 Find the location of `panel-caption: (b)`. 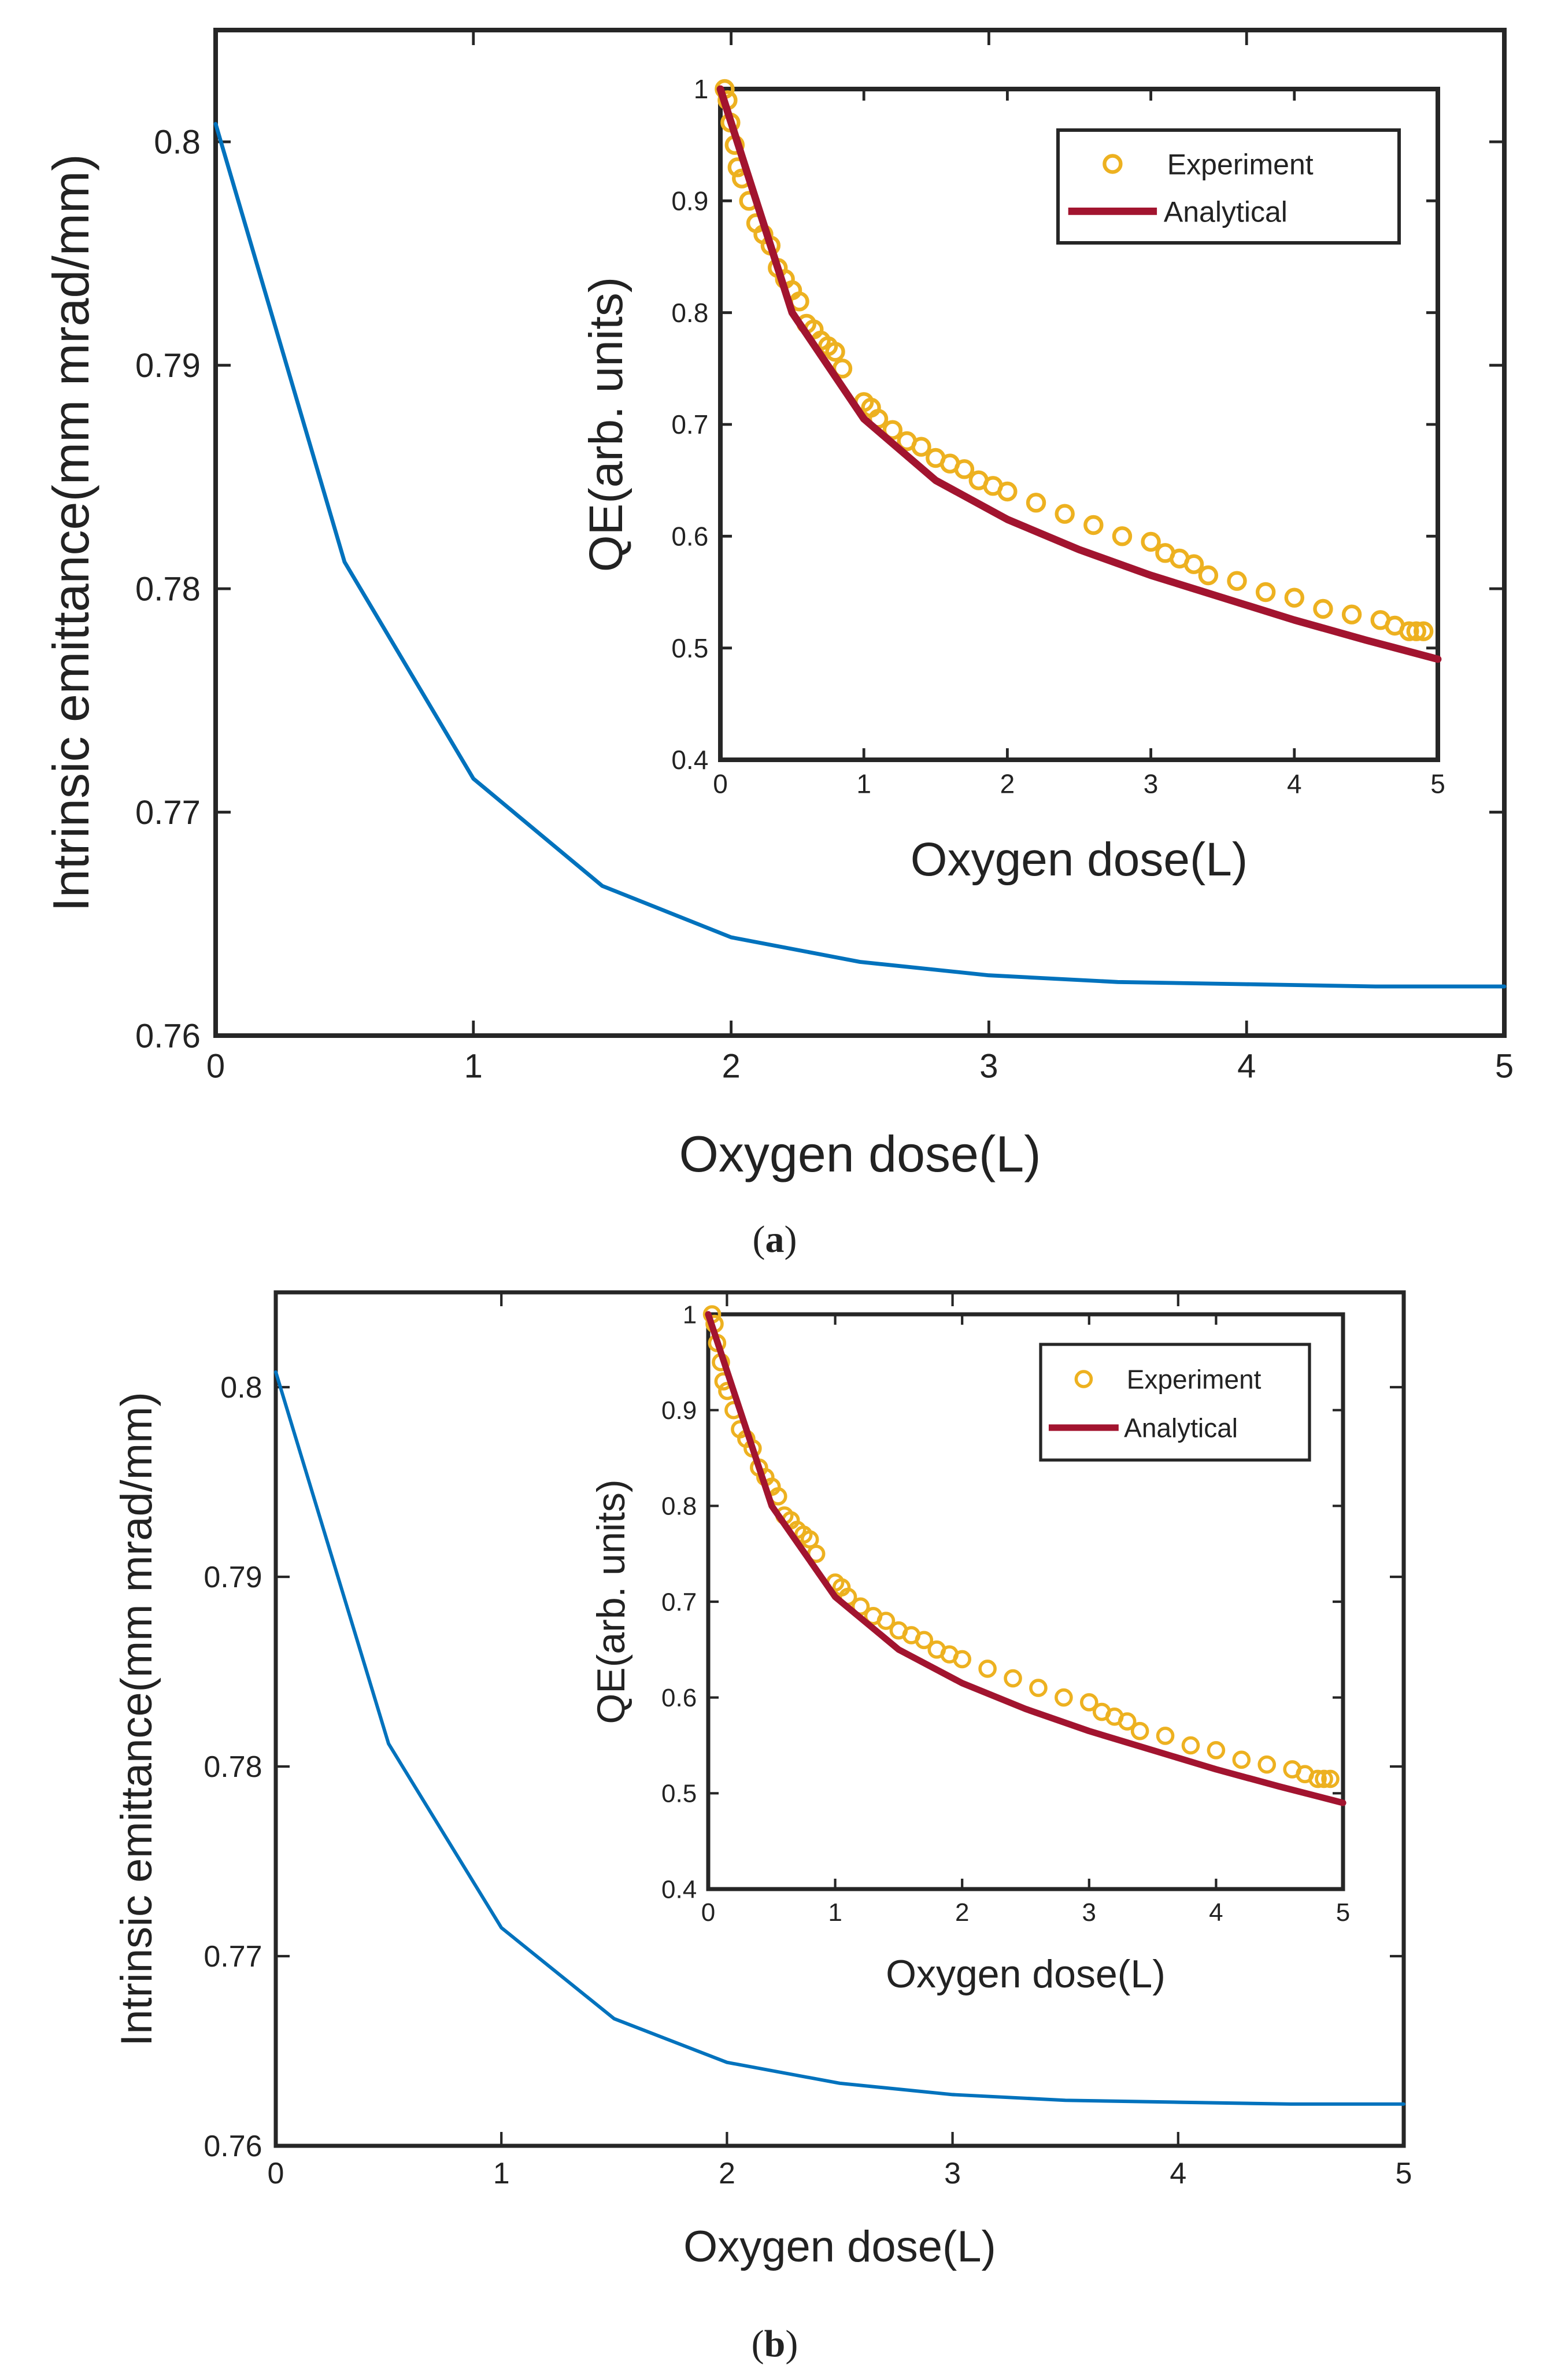

panel-caption: (b) is located at coordinates (775, 2344).